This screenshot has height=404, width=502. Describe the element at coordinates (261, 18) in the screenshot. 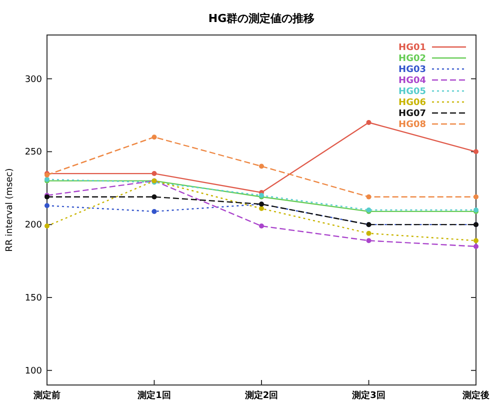

I see `chart-title: HG群の測定値の推移` at that location.